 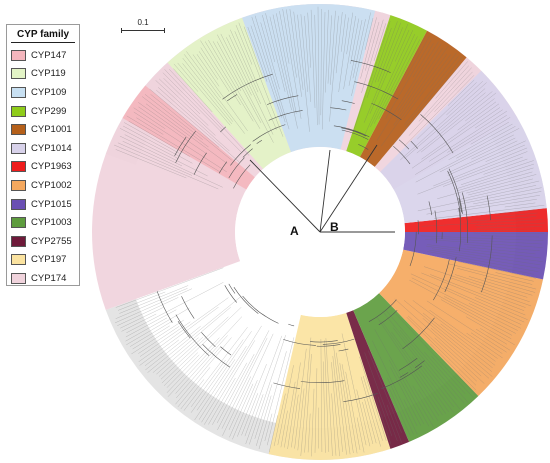 I want to click on scale-bar: 0.1, so click(x=143, y=25).